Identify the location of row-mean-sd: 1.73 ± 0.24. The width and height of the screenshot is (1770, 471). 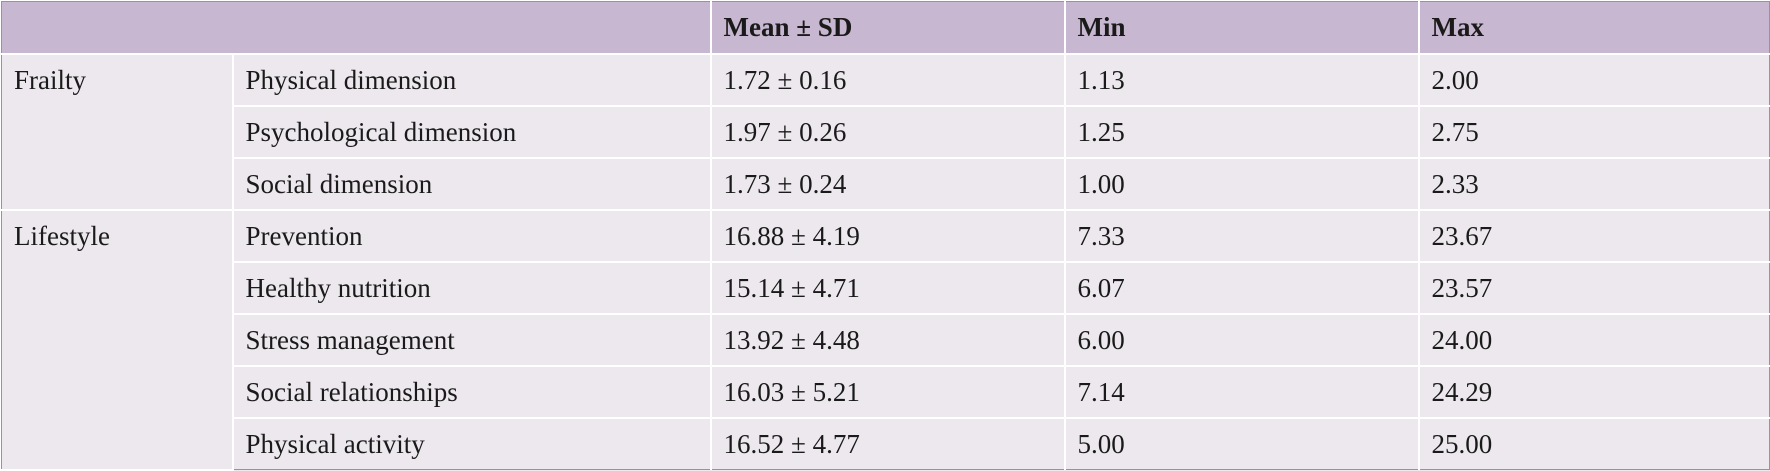
(887, 184).